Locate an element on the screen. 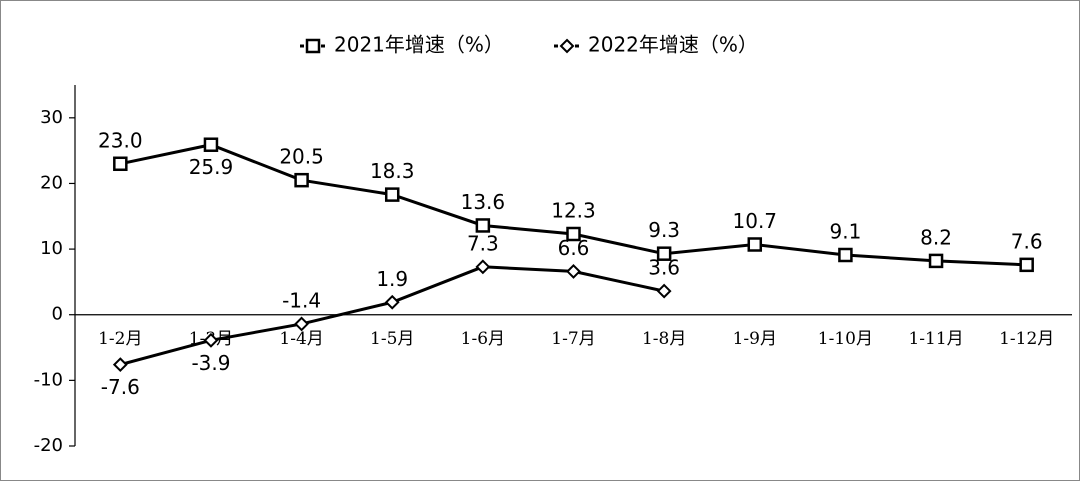  legend-label: 2021年增速（%） is located at coordinates (419, 45).